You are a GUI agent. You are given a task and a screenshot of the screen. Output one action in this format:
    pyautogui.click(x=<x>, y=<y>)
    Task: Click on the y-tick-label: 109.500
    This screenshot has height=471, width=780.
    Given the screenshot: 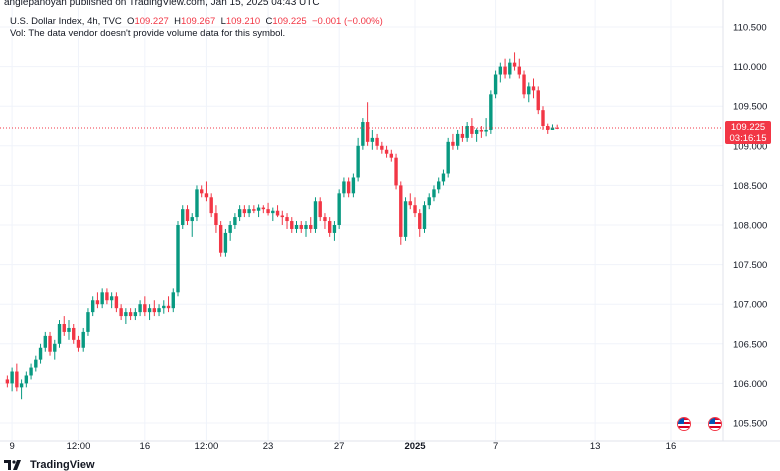 What is the action you would take?
    pyautogui.click(x=750, y=107)
    